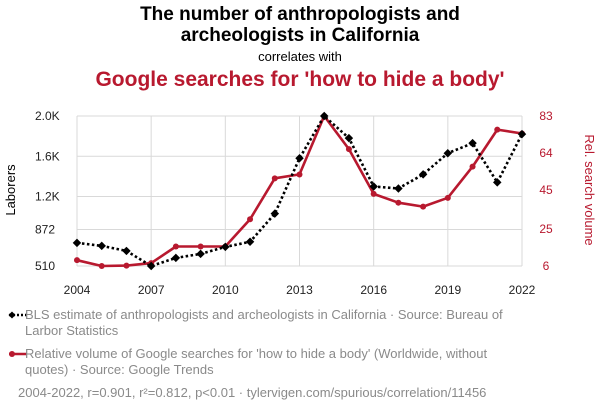  Describe the element at coordinates (17, 315) in the screenshot. I see `legend-swatch-dotted-diamond-icon` at that location.